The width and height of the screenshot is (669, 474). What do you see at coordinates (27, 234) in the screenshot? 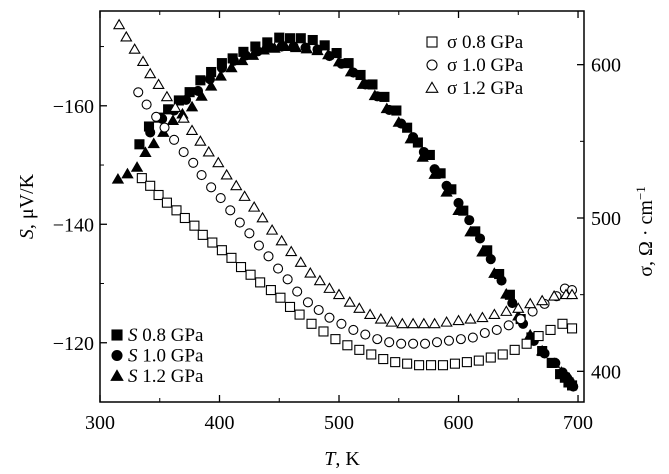
I see `y-left-axis-label-symbol: S` at bounding box center [27, 234].